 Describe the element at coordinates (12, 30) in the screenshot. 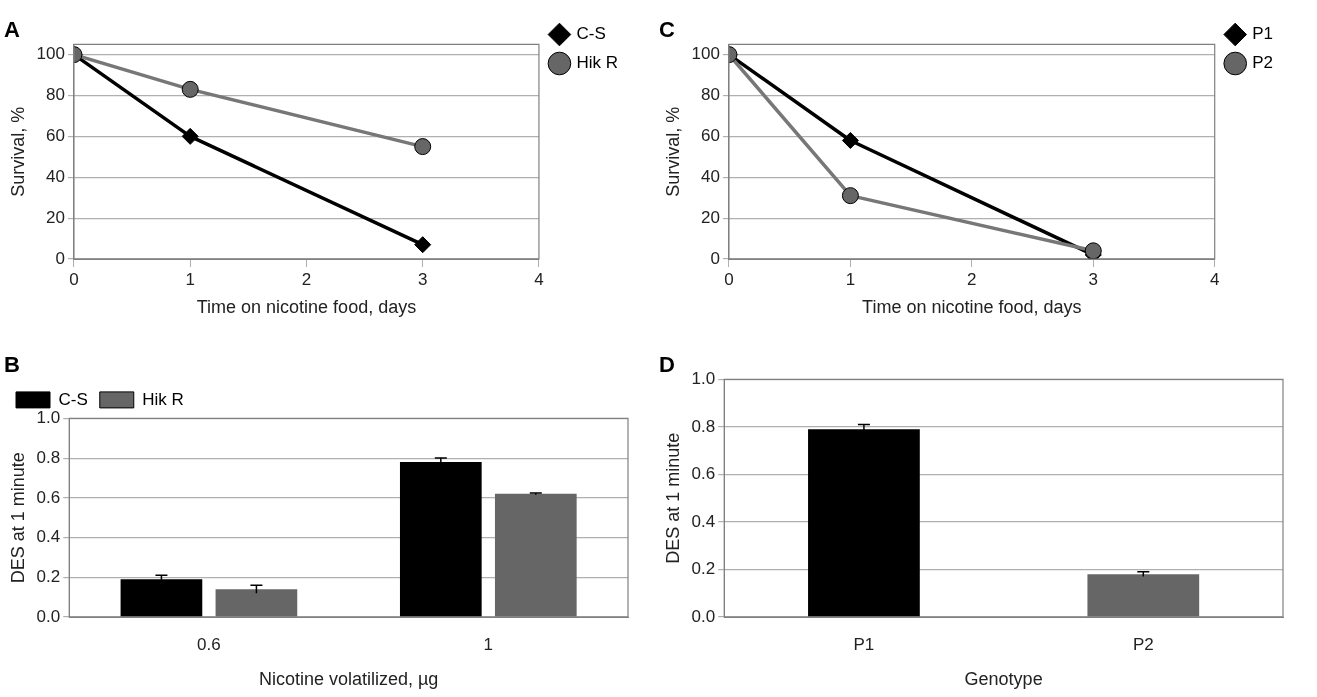

I see `chart-title: A` at that location.